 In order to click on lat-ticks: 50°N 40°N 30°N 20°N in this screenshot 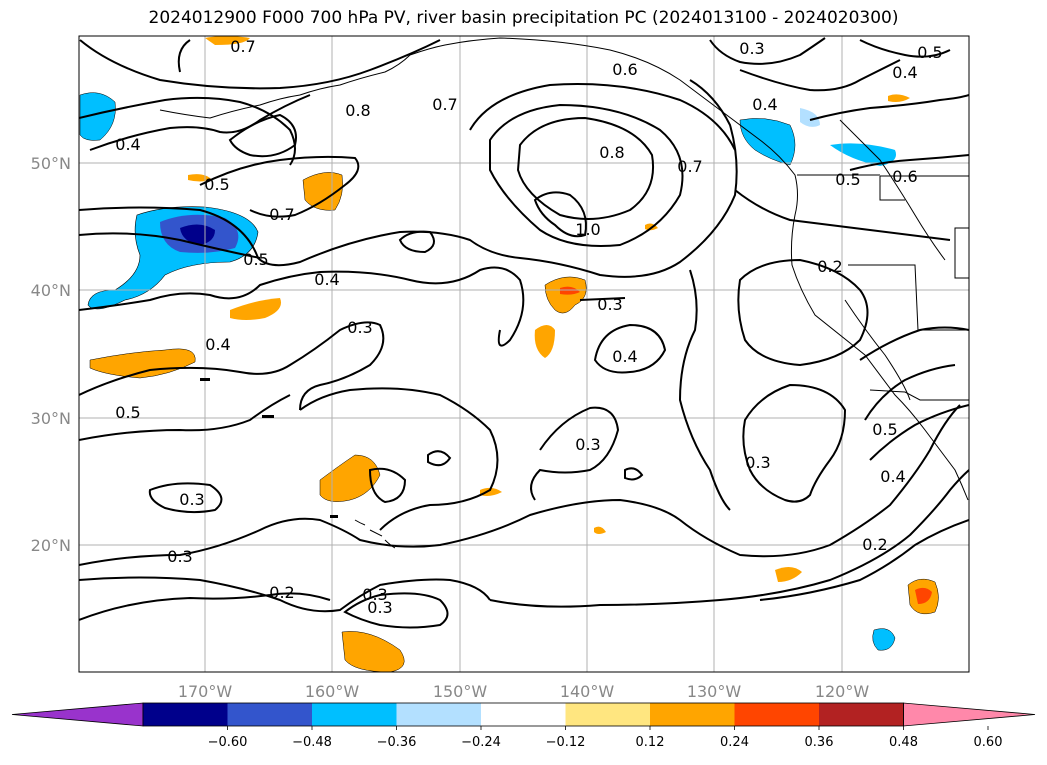, I will do `click(51, 354)`.